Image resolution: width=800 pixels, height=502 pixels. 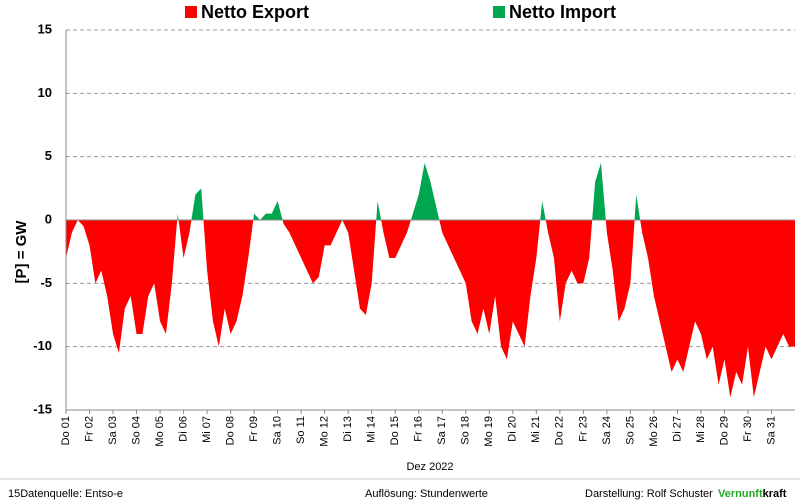 What do you see at coordinates (301, 430) in the screenshot?
I see `x-tick-label: So 11` at bounding box center [301, 430].